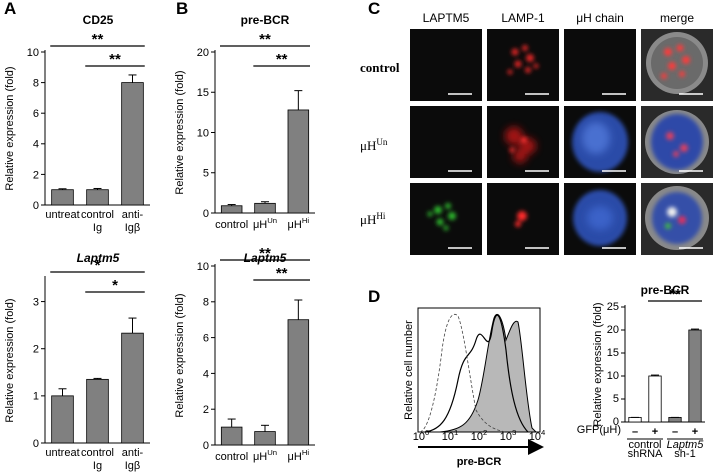 This screenshot has height=475, width=720. I want to click on column-header: LAPTM5, so click(446, 18).